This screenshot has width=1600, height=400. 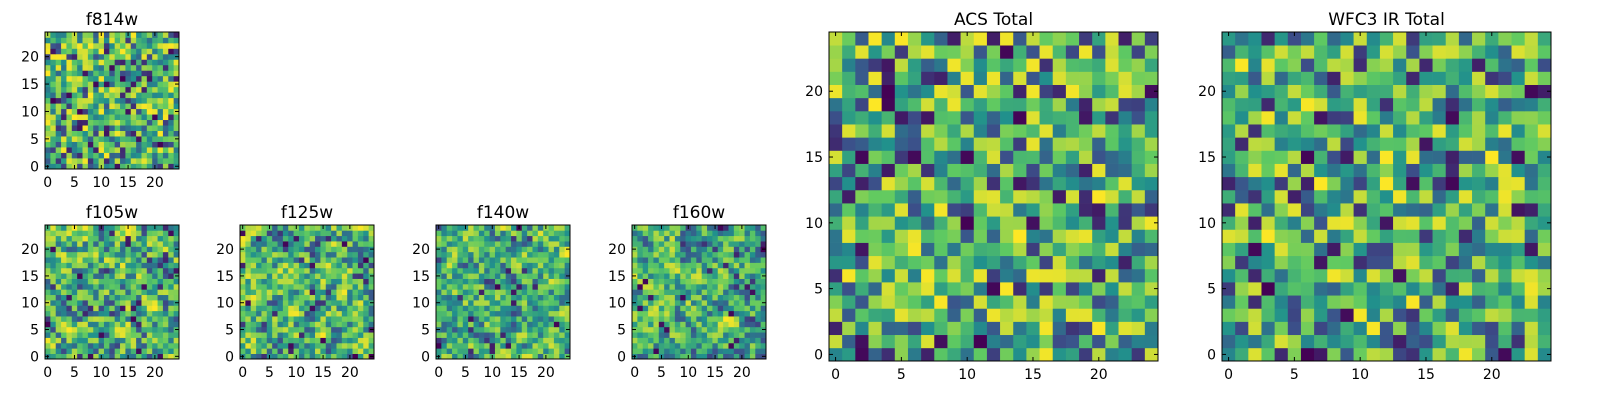 I want to click on y-tick-label: 0, so click(x=34, y=357).